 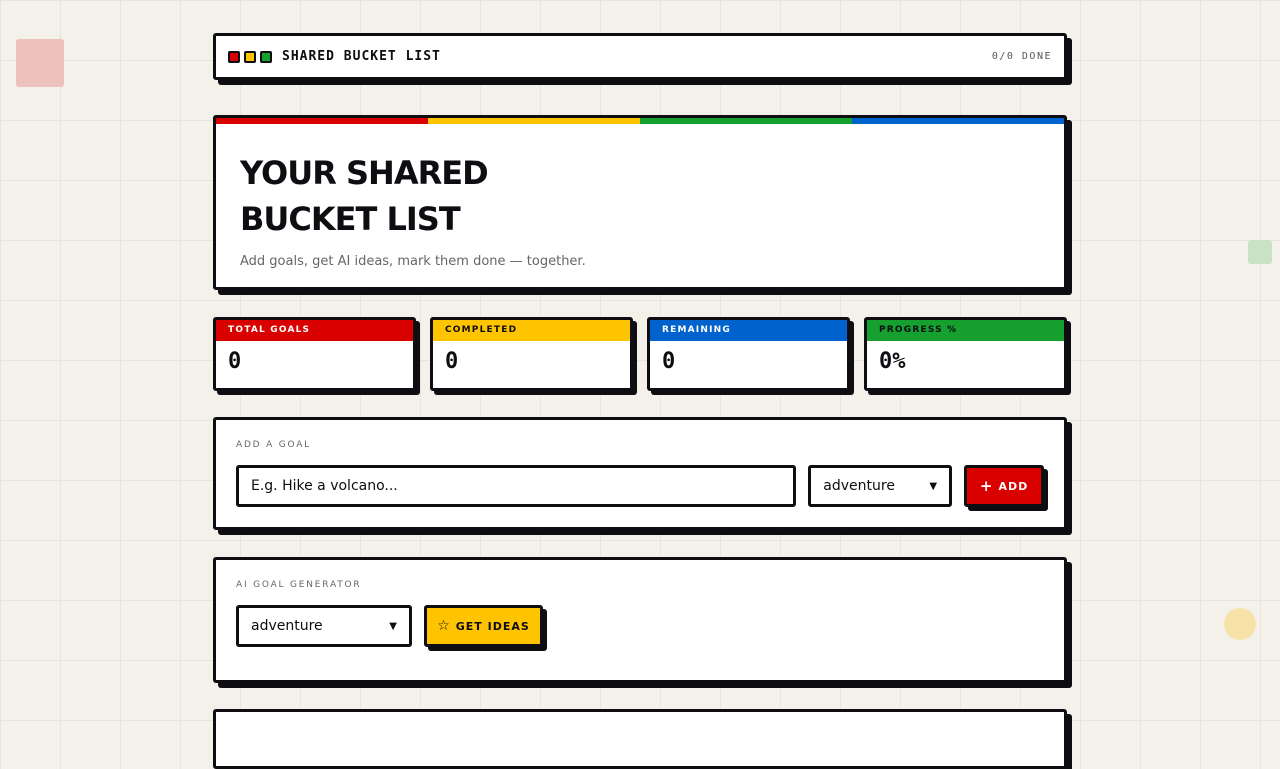 I want to click on stat-progress: PROGRESS % 0%, so click(x=965, y=354).